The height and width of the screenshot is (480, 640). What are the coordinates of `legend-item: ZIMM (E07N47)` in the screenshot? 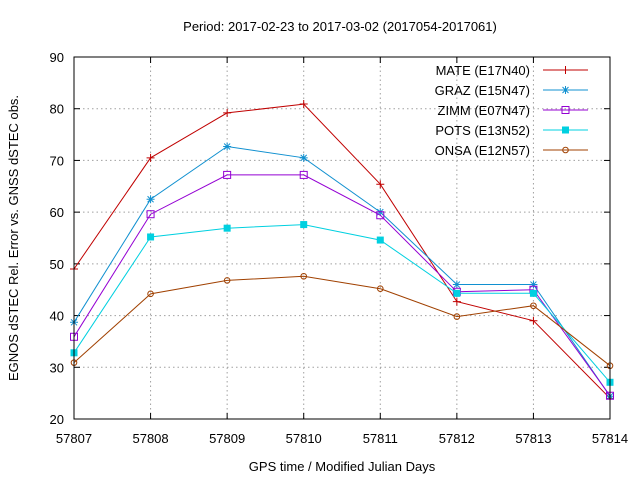 It's located at (513, 110).